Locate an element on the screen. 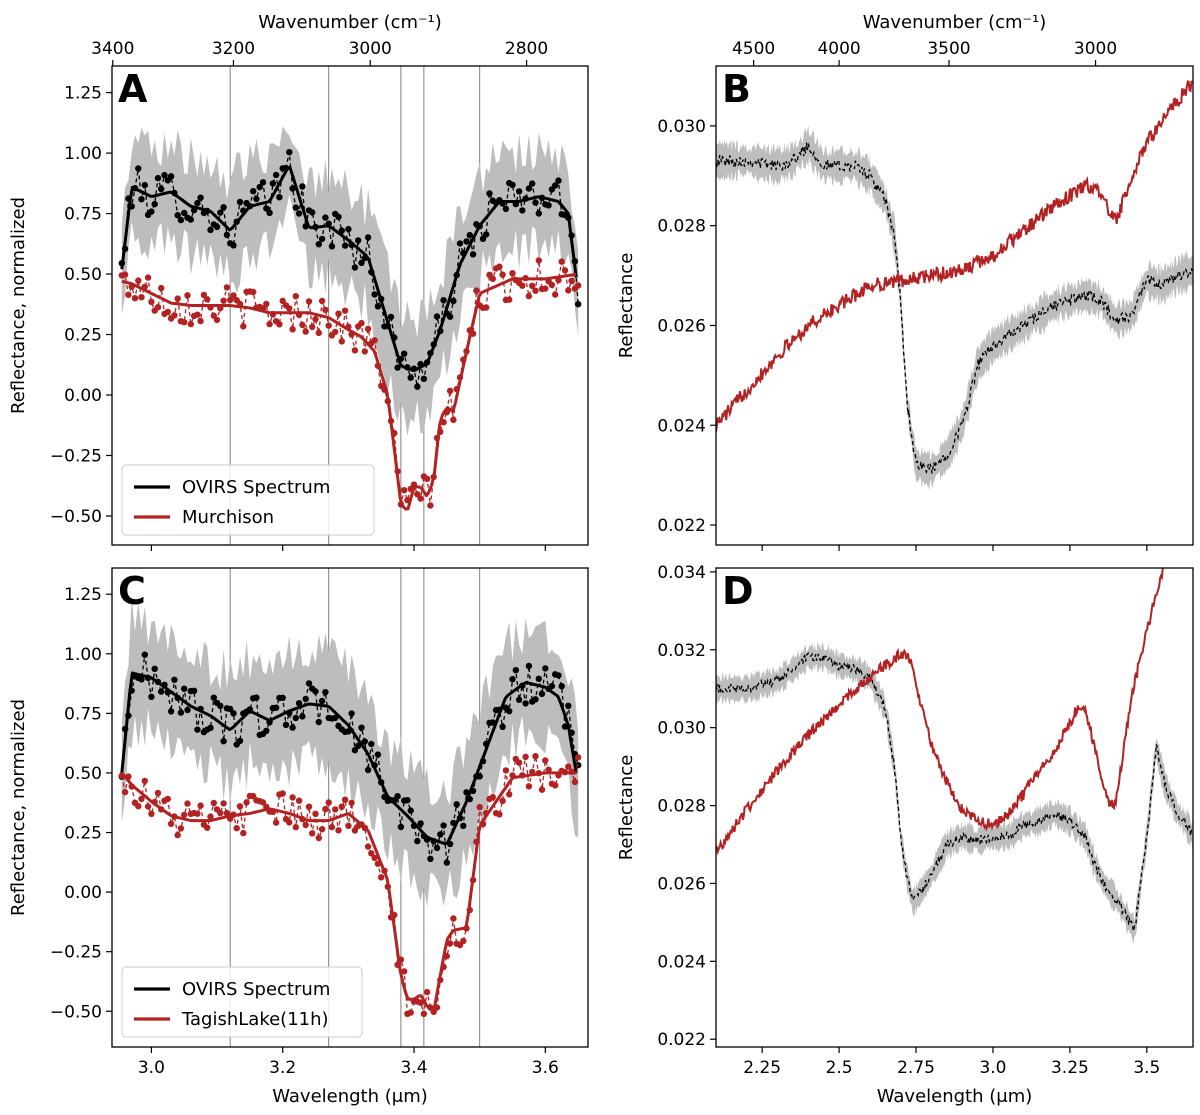 This screenshot has width=1200, height=1115. y-tick-label: 0.25 is located at coordinates (83, 336).